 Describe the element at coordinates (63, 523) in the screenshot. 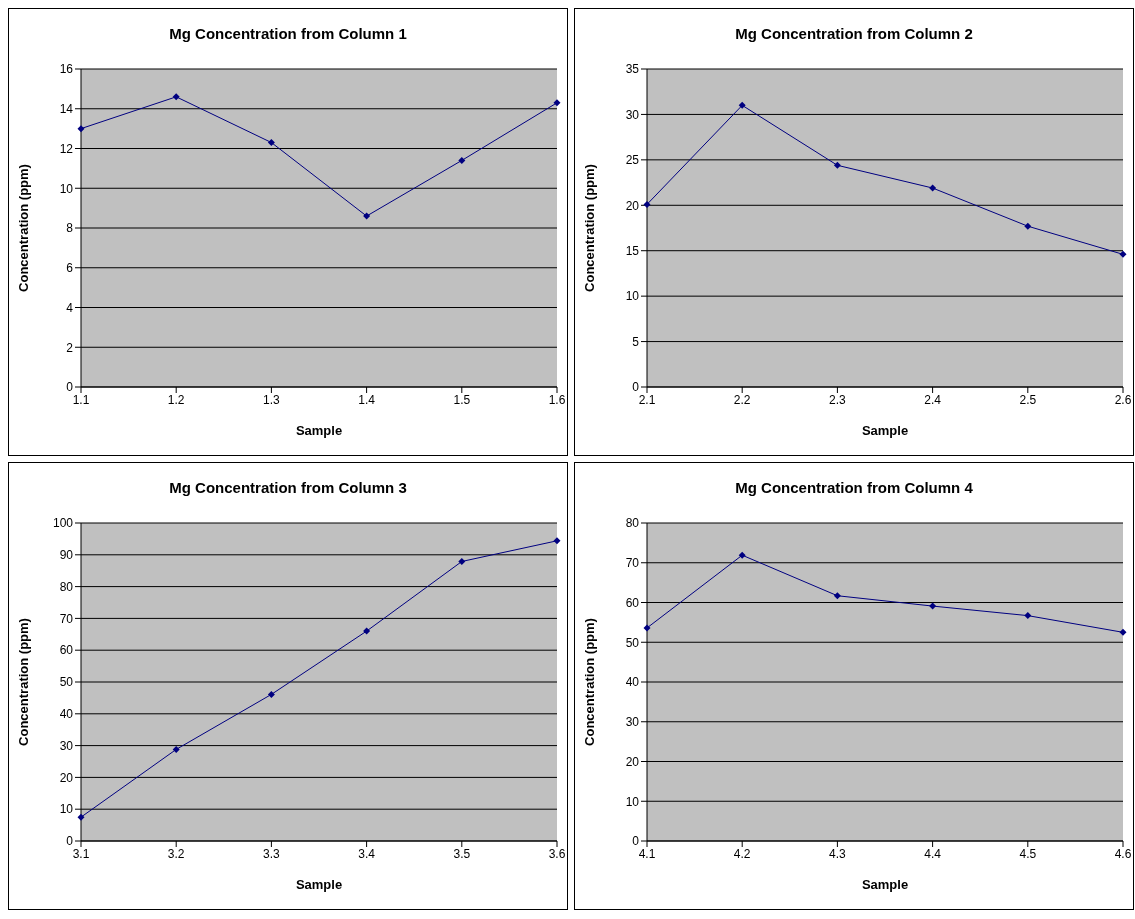

I see `y-tick-label: 100` at that location.